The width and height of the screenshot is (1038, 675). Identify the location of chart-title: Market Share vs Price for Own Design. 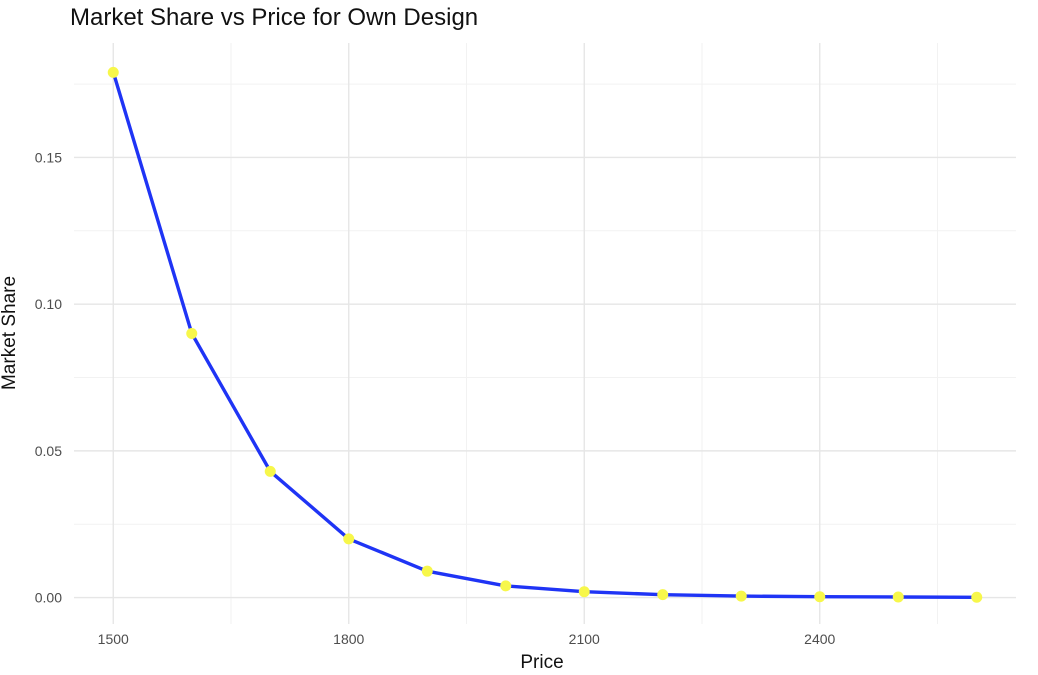
(274, 17).